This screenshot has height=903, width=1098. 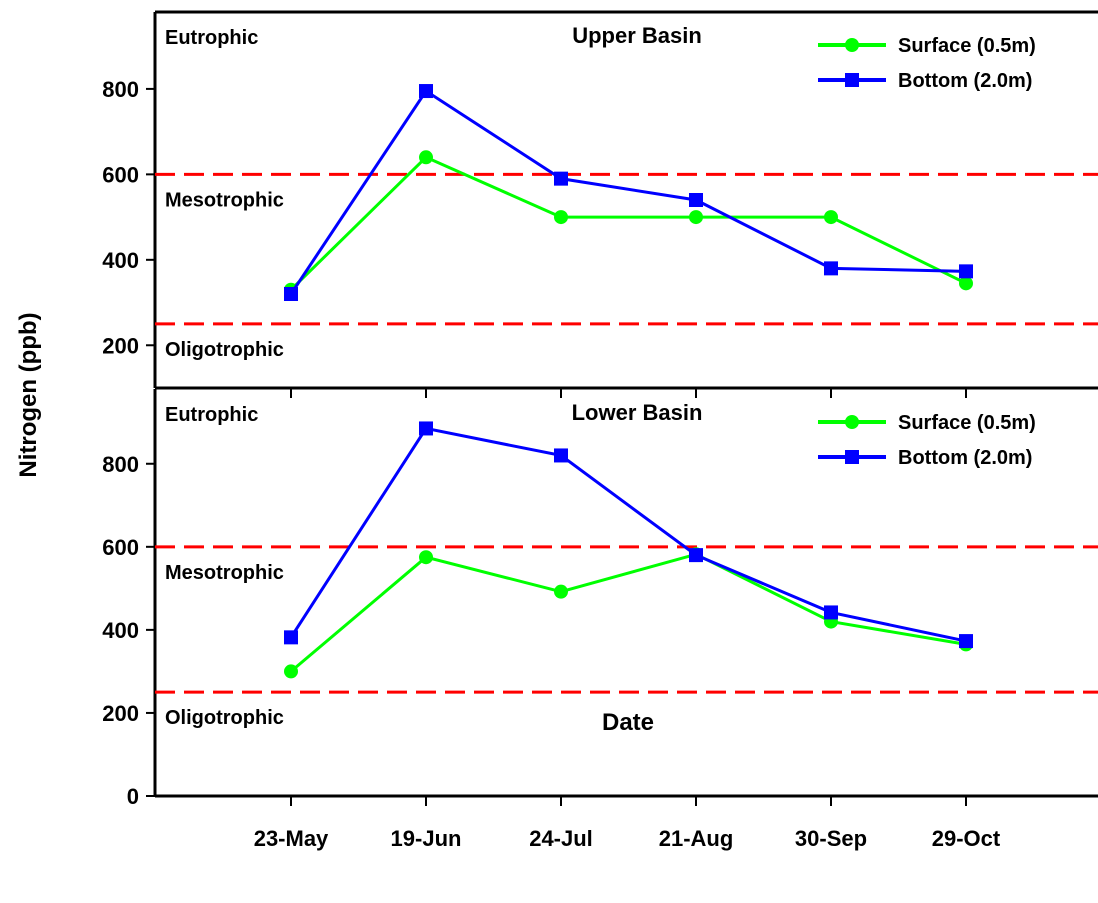 What do you see at coordinates (637, 412) in the screenshot?
I see `panel-title: Lower Basin` at bounding box center [637, 412].